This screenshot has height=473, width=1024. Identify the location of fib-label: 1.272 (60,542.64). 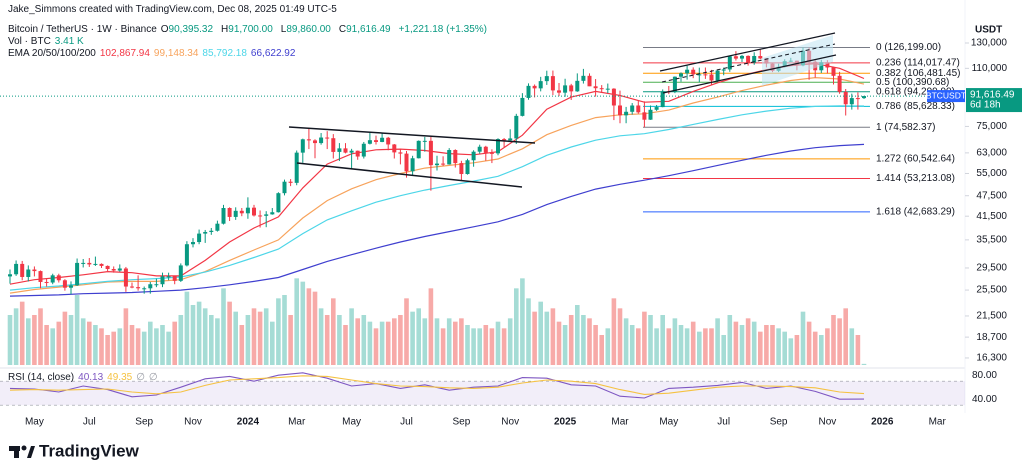
(915, 159).